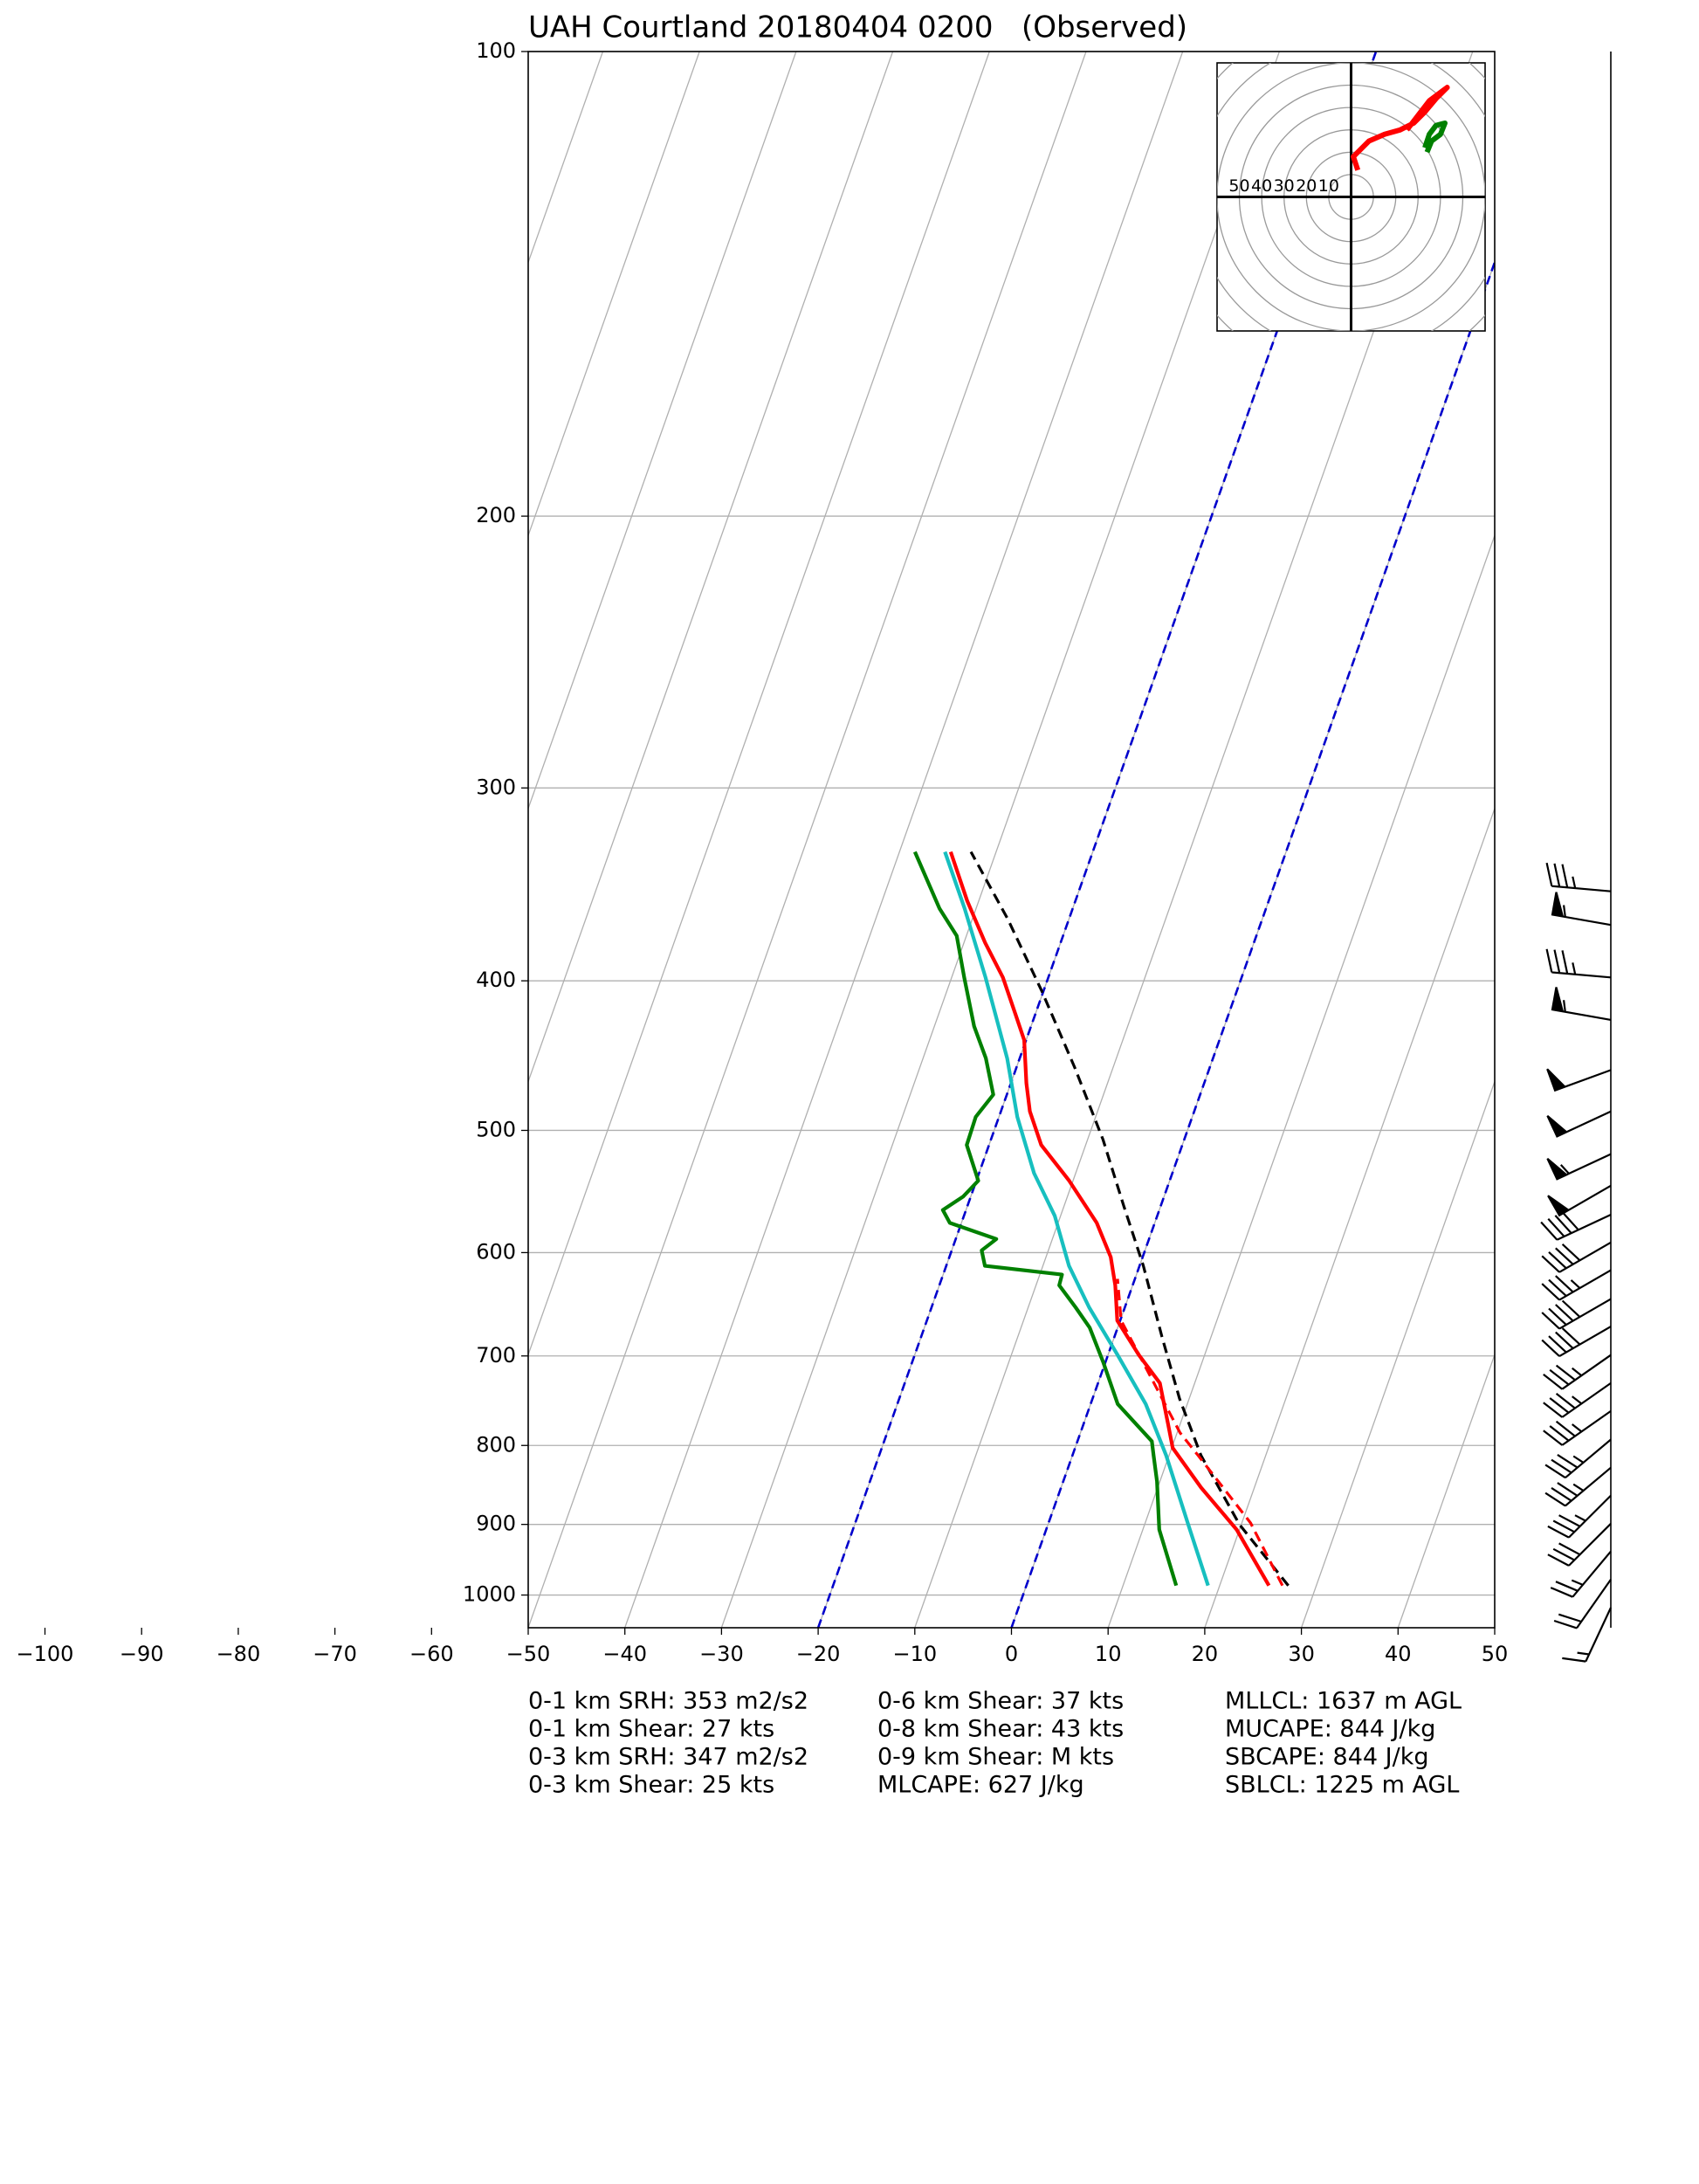  I want to click on x-tick-label: −20, so click(818, 1654).